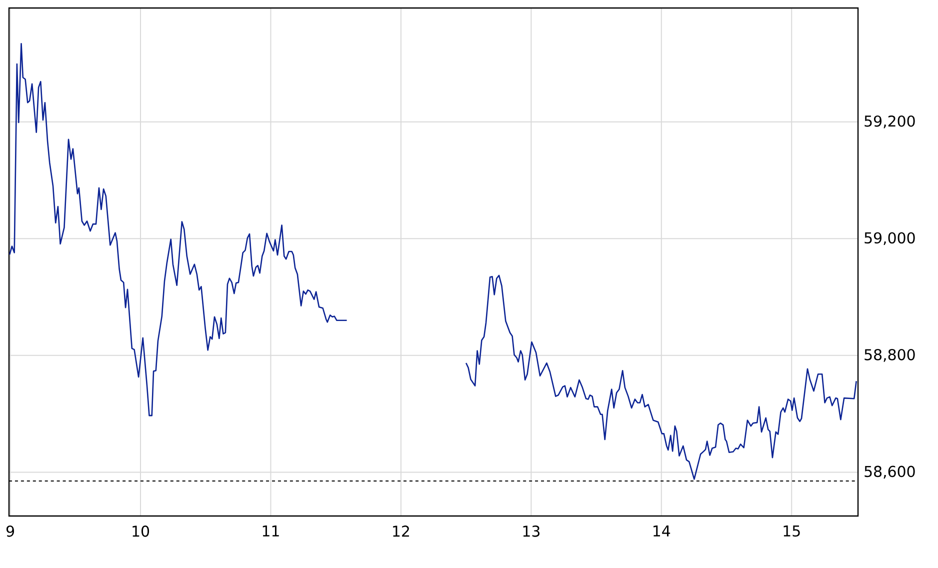 This screenshot has height=568, width=938. Describe the element at coordinates (141, 531) in the screenshot. I see `x-tick-label: 10` at that location.